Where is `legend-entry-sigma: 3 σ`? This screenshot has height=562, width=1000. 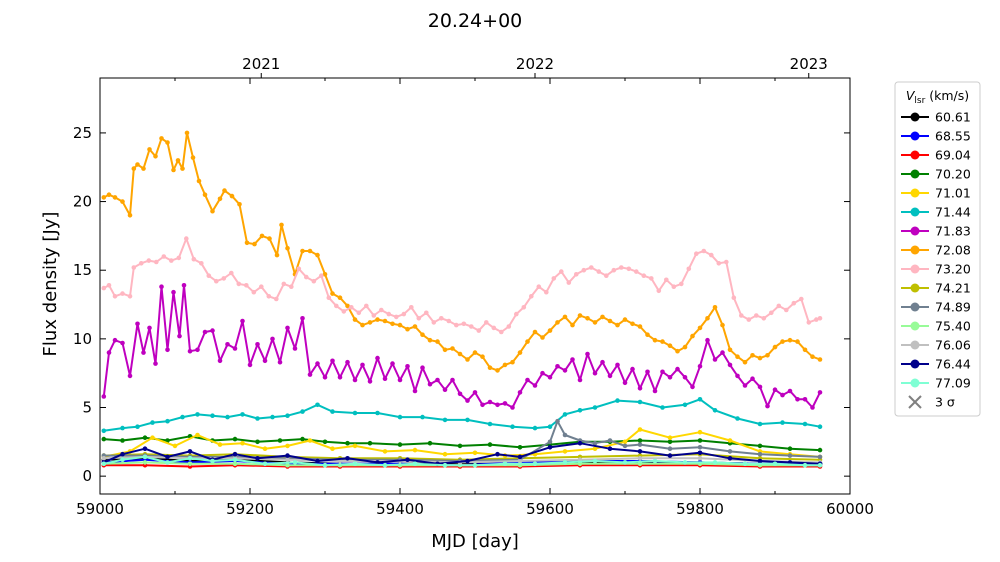
legend-entry-sigma: 3 σ is located at coordinates (931, 402).